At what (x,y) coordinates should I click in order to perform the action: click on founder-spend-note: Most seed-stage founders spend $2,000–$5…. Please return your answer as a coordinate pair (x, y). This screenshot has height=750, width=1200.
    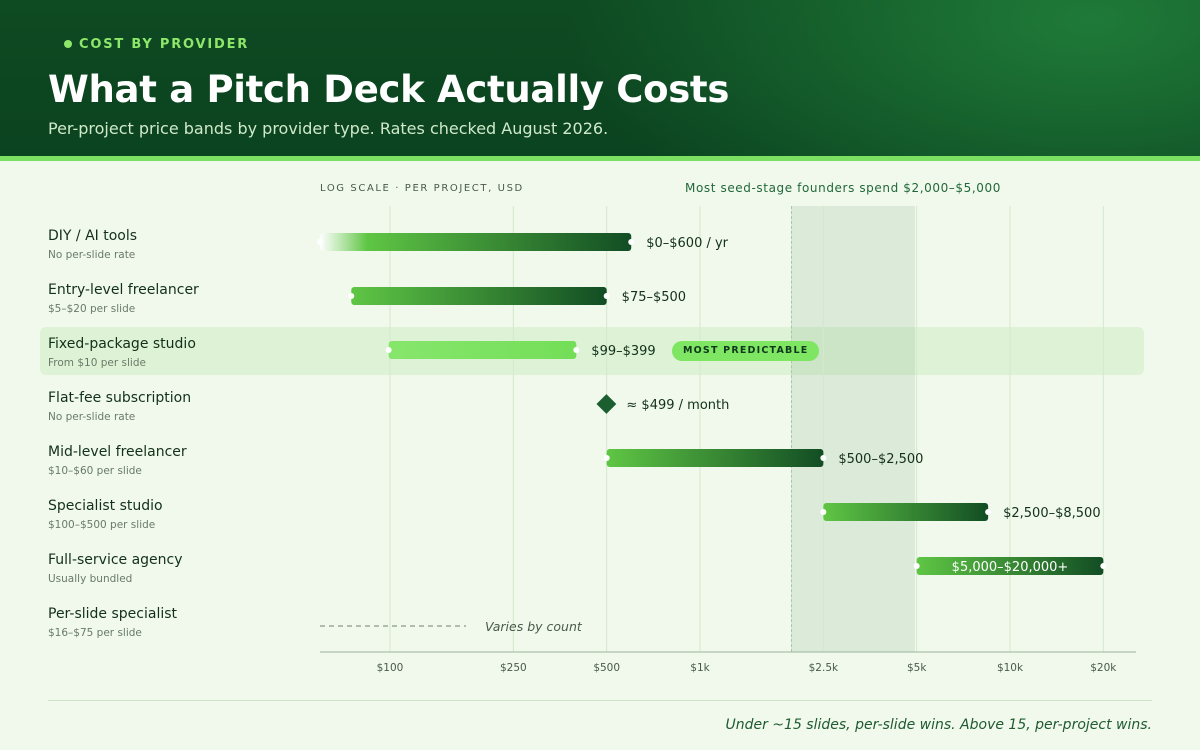
    Looking at the image, I should click on (843, 188).